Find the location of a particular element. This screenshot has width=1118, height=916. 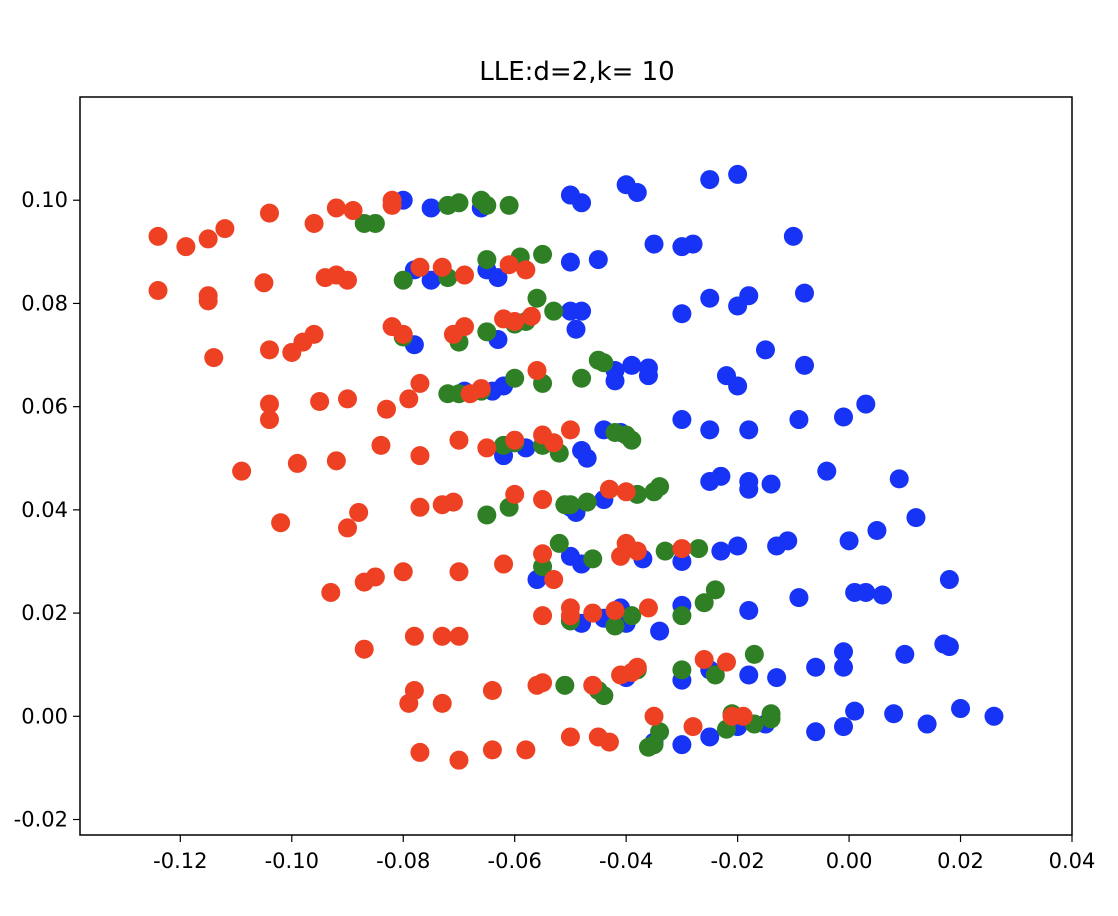

y-axis-ticks: -0.02 0.00 0.02 0.04 0.06 0.08 0.10 is located at coordinates (47, 510).